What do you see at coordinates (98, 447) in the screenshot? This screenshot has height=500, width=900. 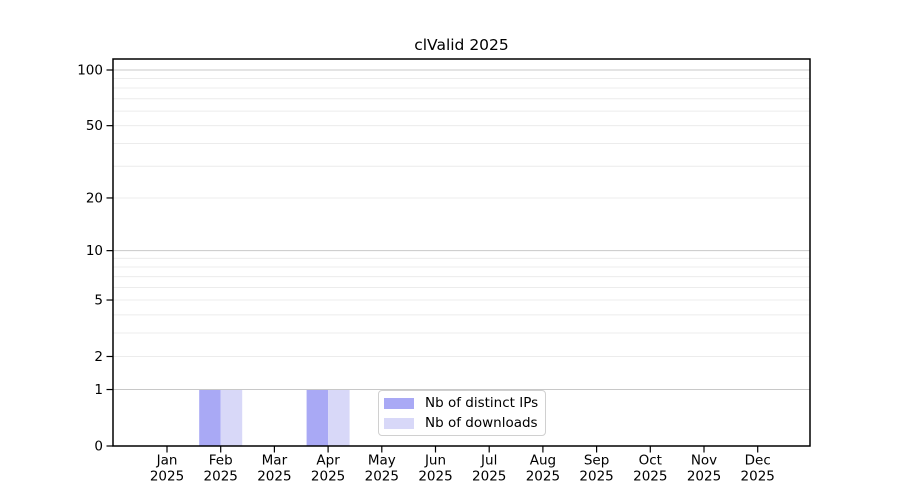 I see `y-tick-label: 0` at bounding box center [98, 447].